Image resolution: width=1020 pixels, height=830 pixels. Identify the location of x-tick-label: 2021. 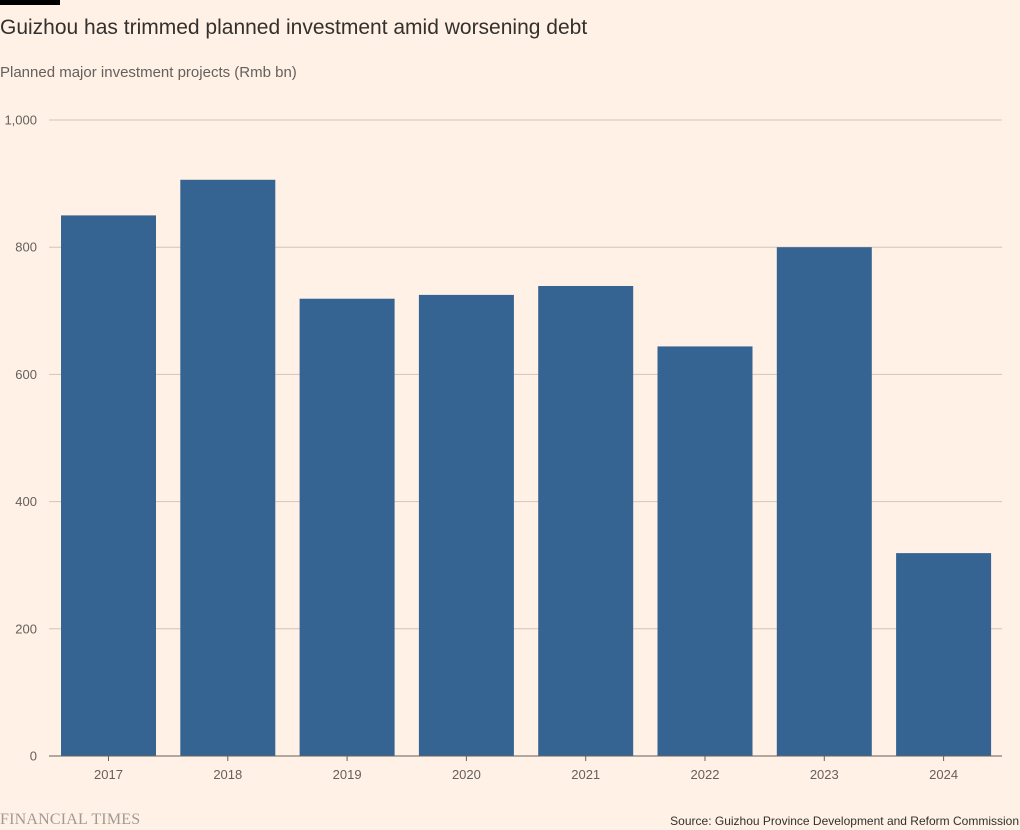
(585, 774).